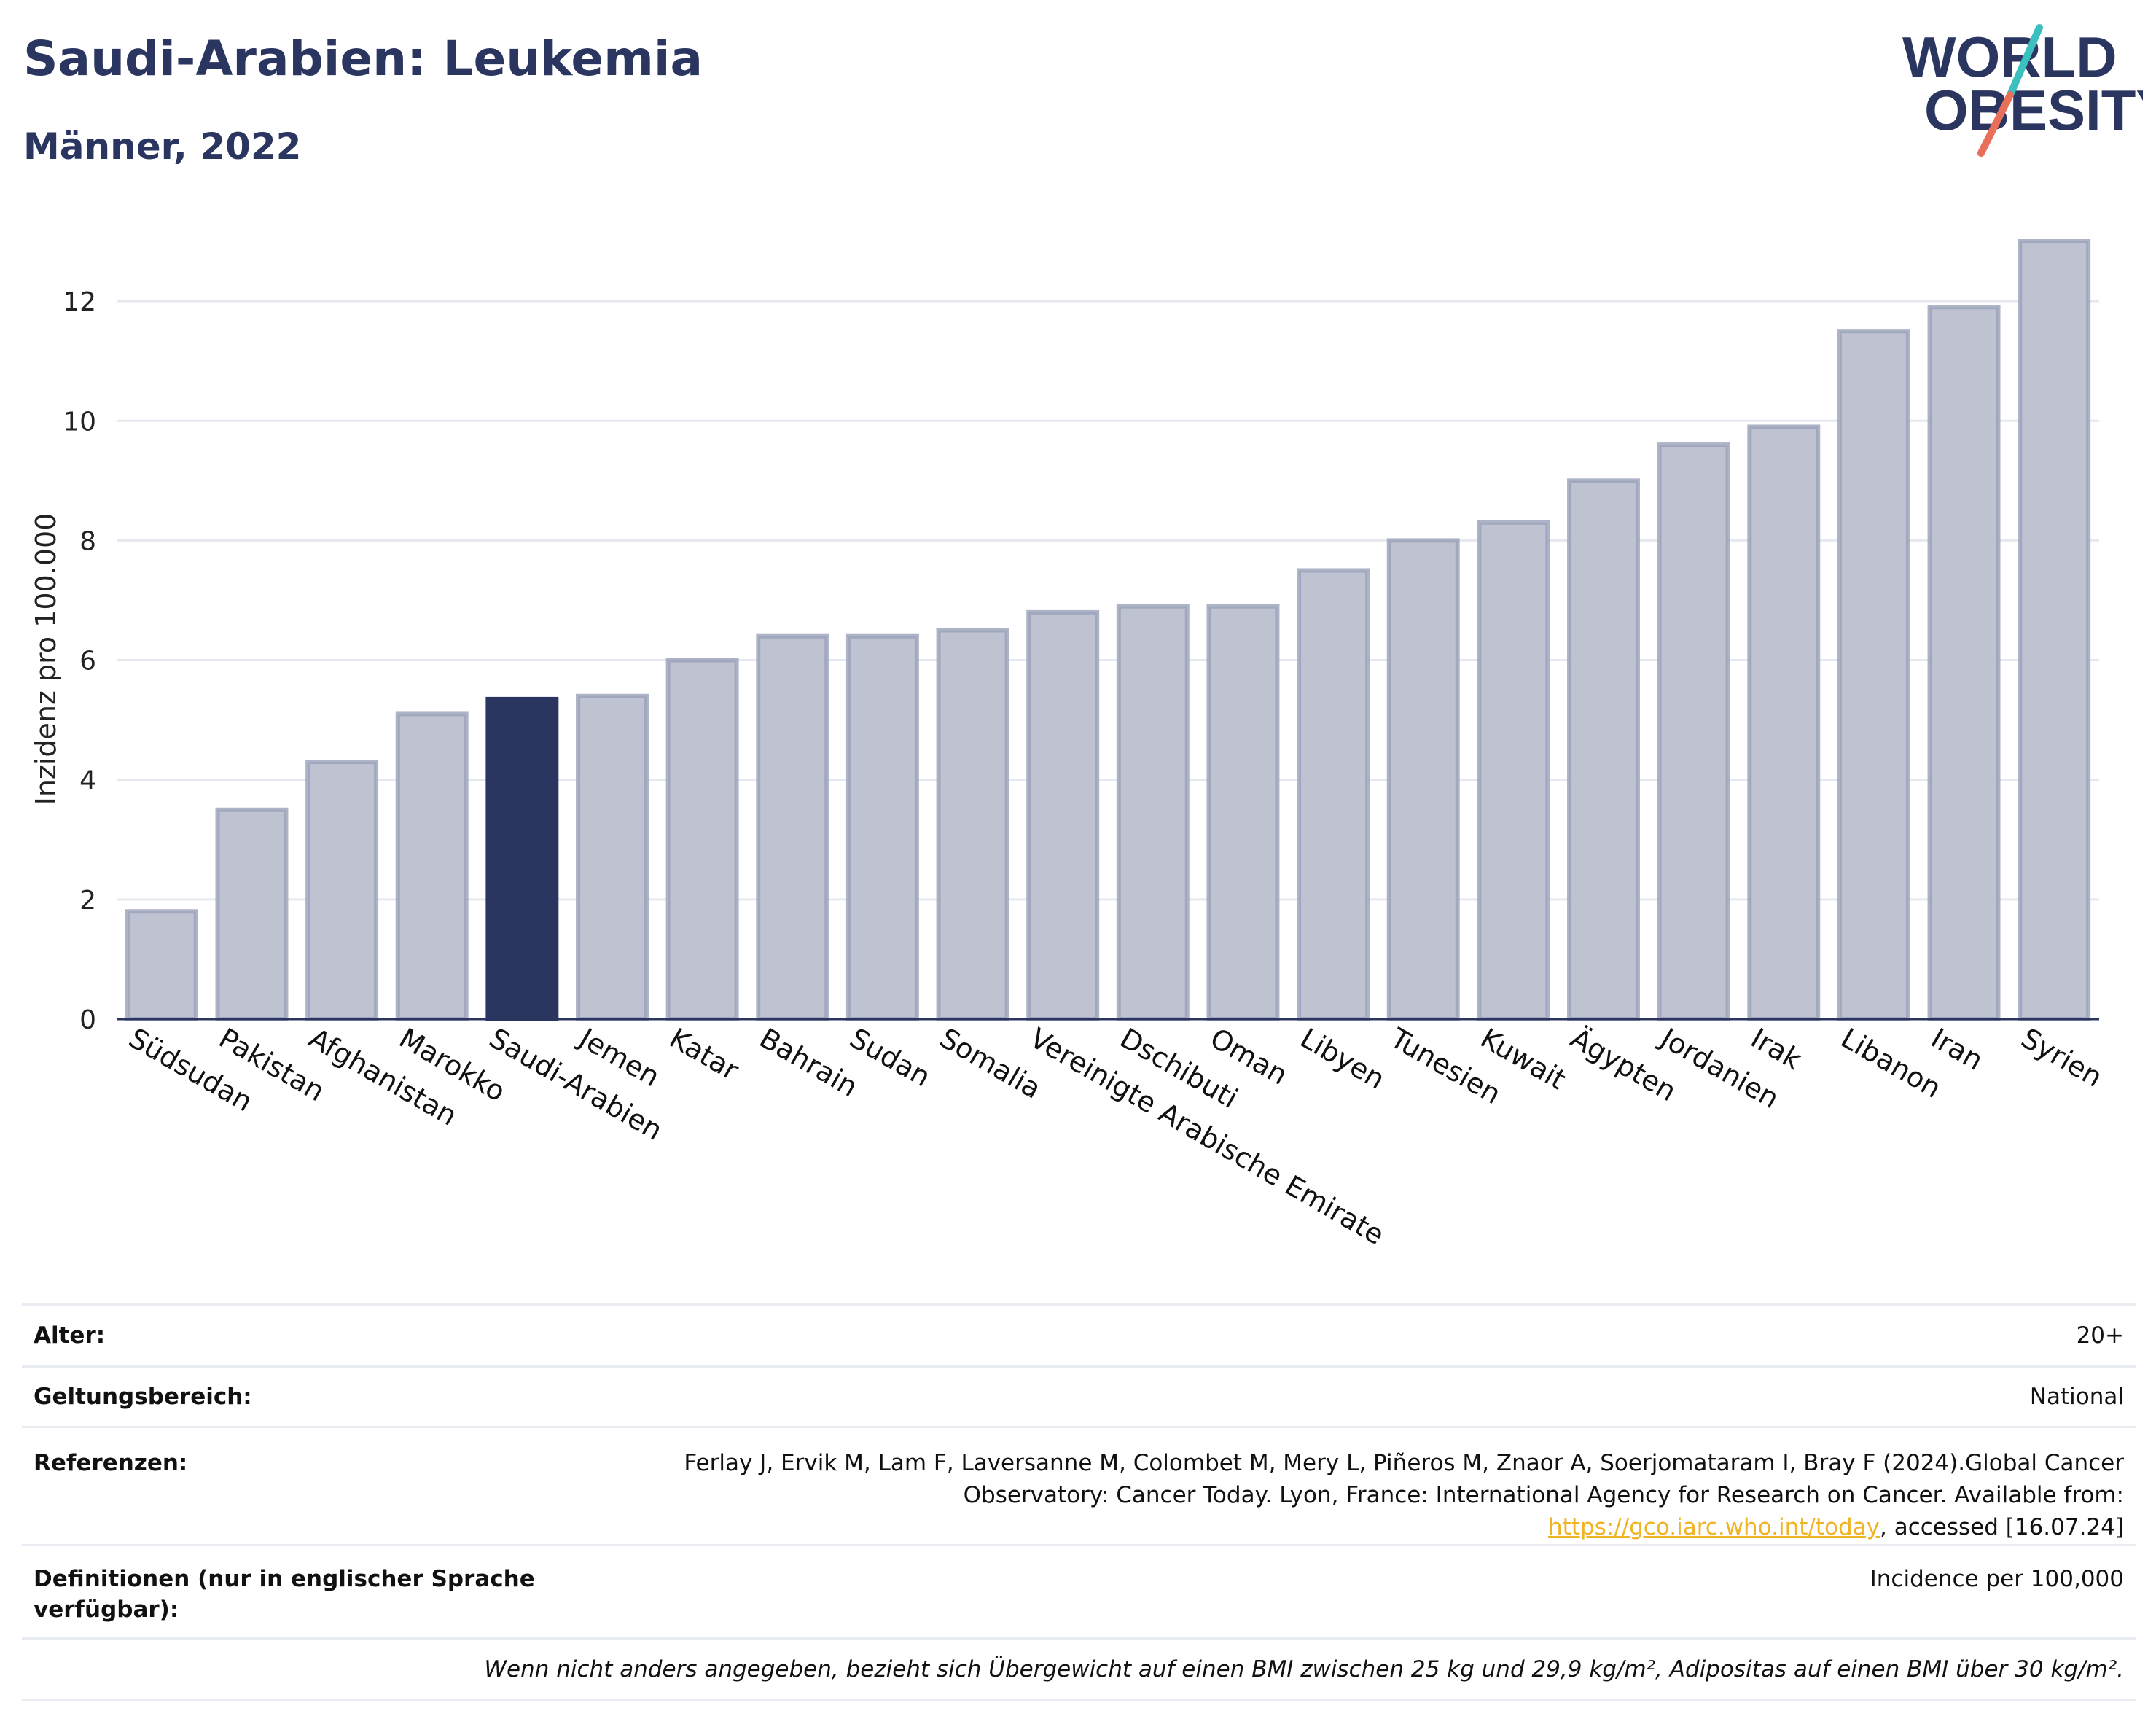  I want to click on row-age: Alter: 20+, so click(1079, 1334).